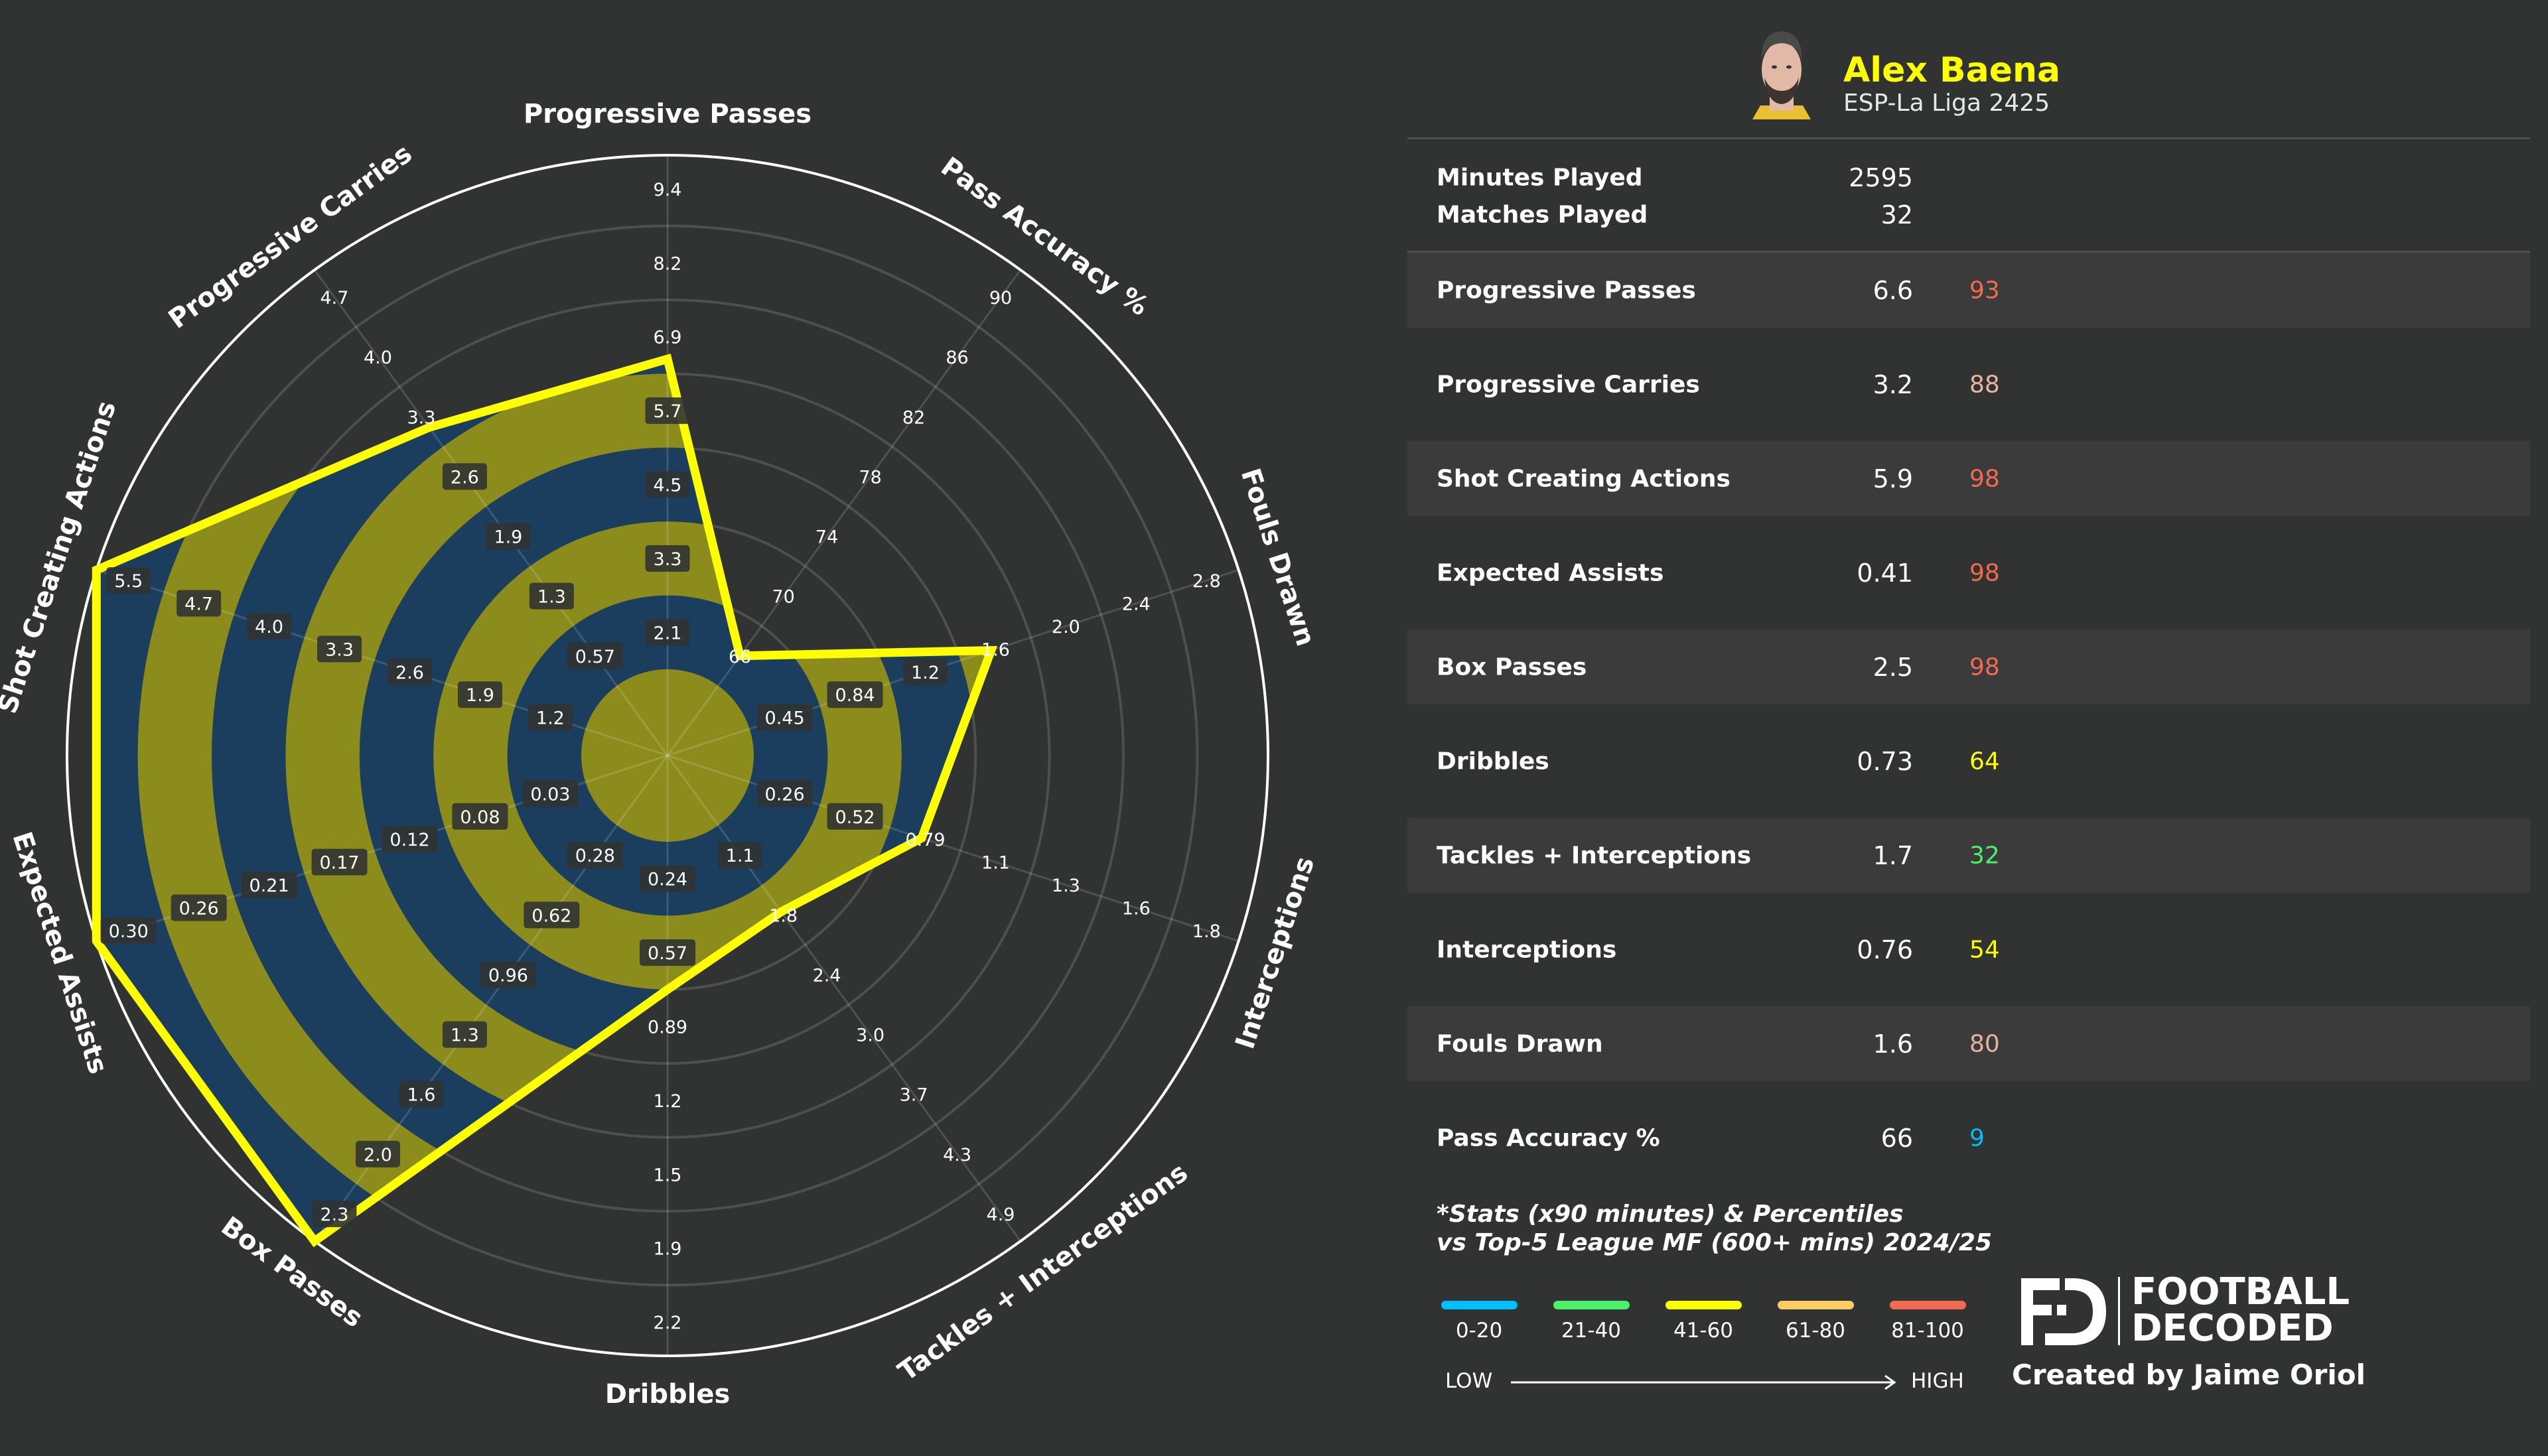  What do you see at coordinates (1043, 1273) in the screenshot?
I see `param-label: Tackles + Interceptions` at bounding box center [1043, 1273].